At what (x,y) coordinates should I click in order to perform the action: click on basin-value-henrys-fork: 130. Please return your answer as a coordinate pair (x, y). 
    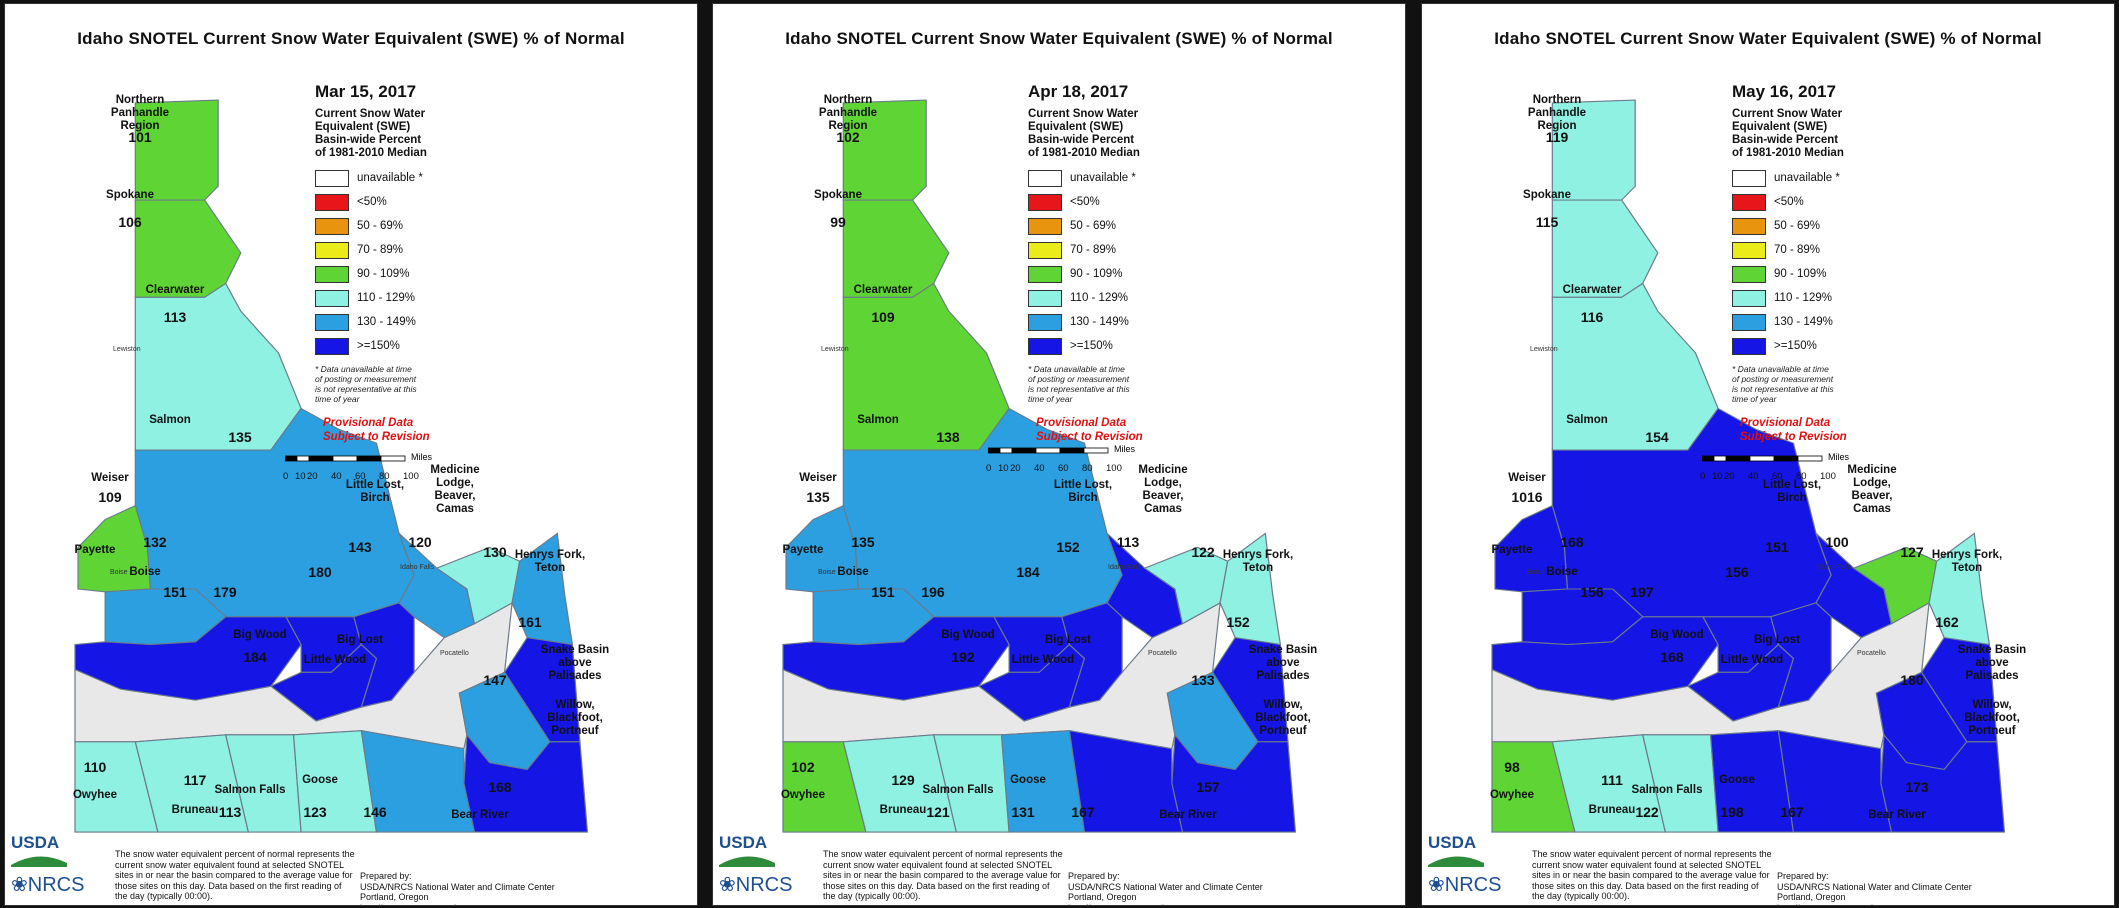
    Looking at the image, I should click on (495, 552).